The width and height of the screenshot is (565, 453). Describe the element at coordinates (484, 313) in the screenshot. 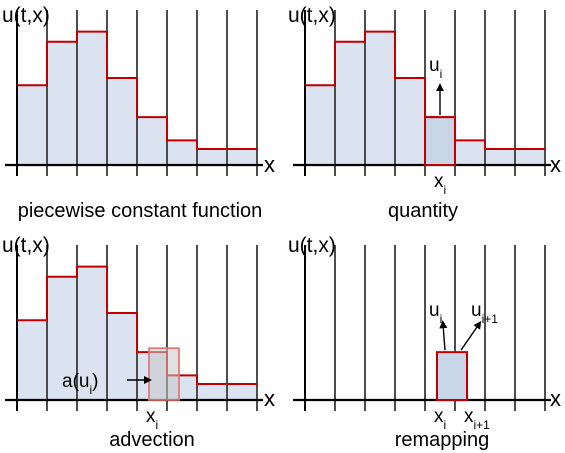

I see `right-value-label: ui+1` at that location.